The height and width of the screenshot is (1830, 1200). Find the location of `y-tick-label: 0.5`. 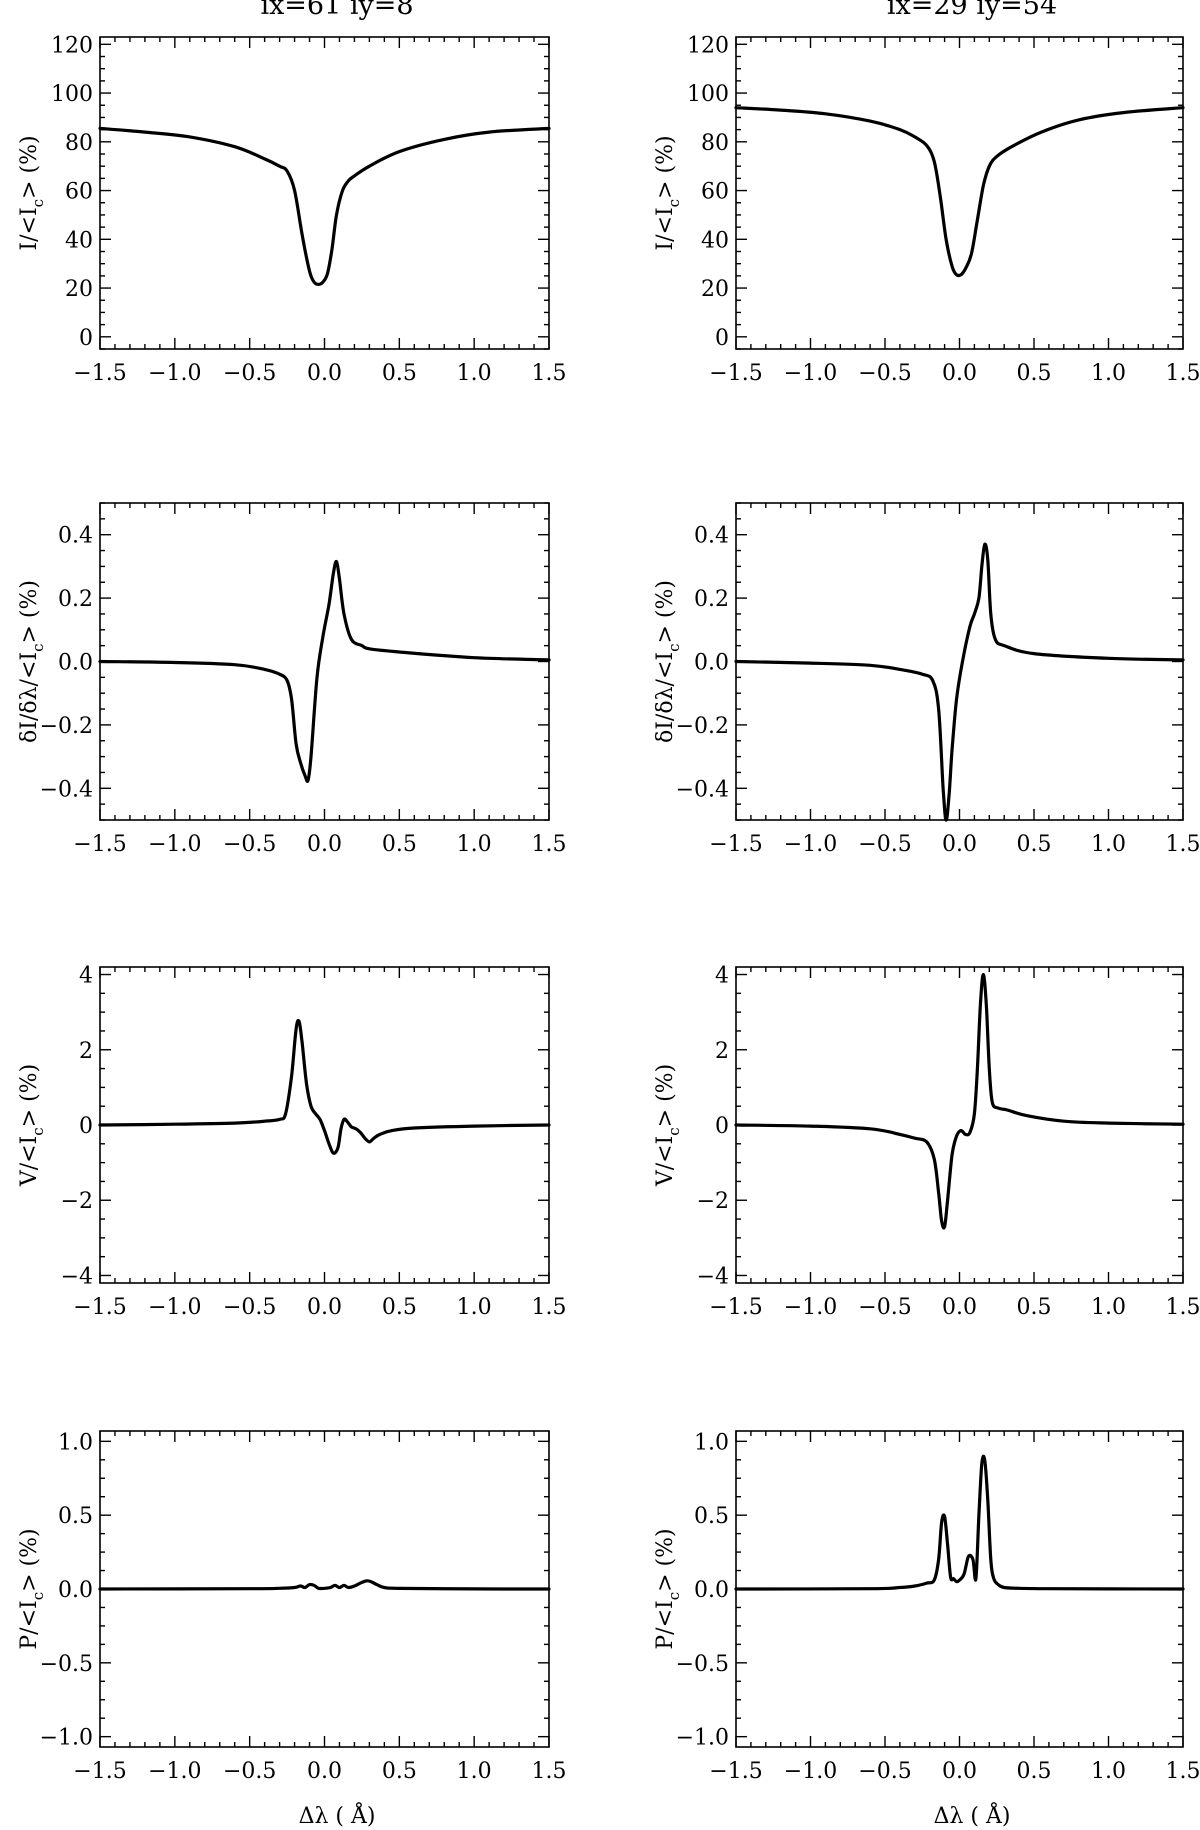

y-tick-label: 0.5 is located at coordinates (75, 1516).